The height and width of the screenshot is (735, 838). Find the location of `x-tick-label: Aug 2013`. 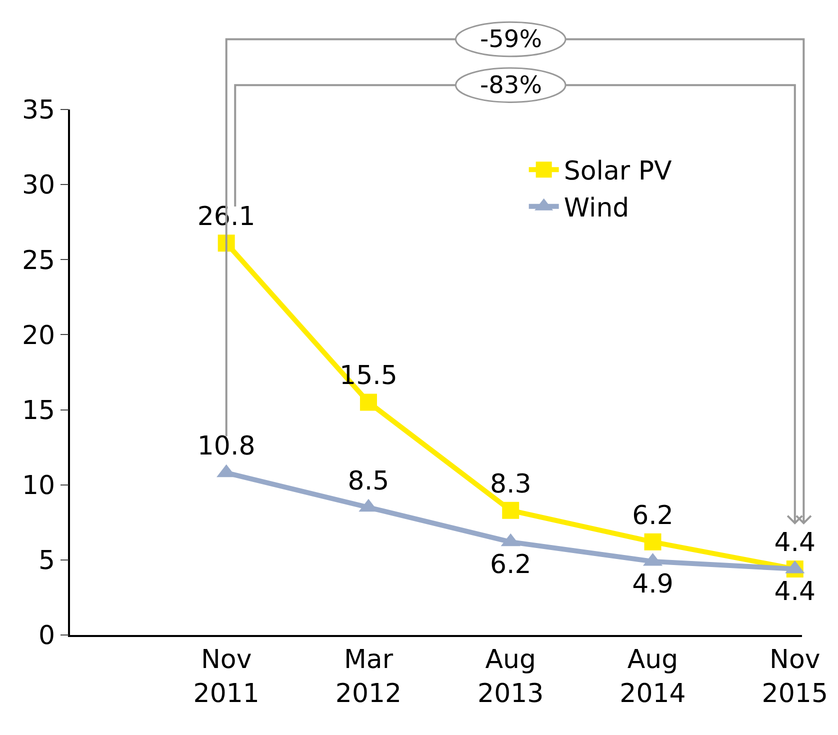

x-tick-label: Aug 2013 is located at coordinates (511, 676).